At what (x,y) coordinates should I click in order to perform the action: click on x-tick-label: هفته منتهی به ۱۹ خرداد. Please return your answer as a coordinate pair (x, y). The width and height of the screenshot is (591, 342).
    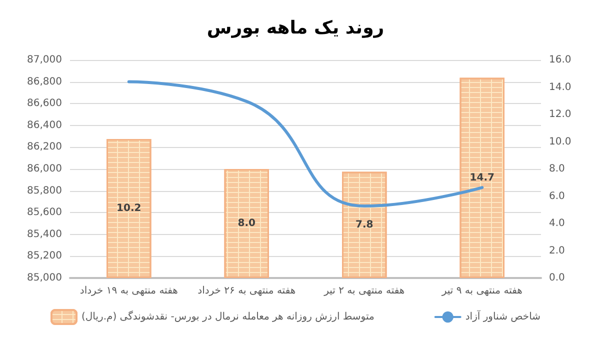
    Looking at the image, I should click on (129, 291).